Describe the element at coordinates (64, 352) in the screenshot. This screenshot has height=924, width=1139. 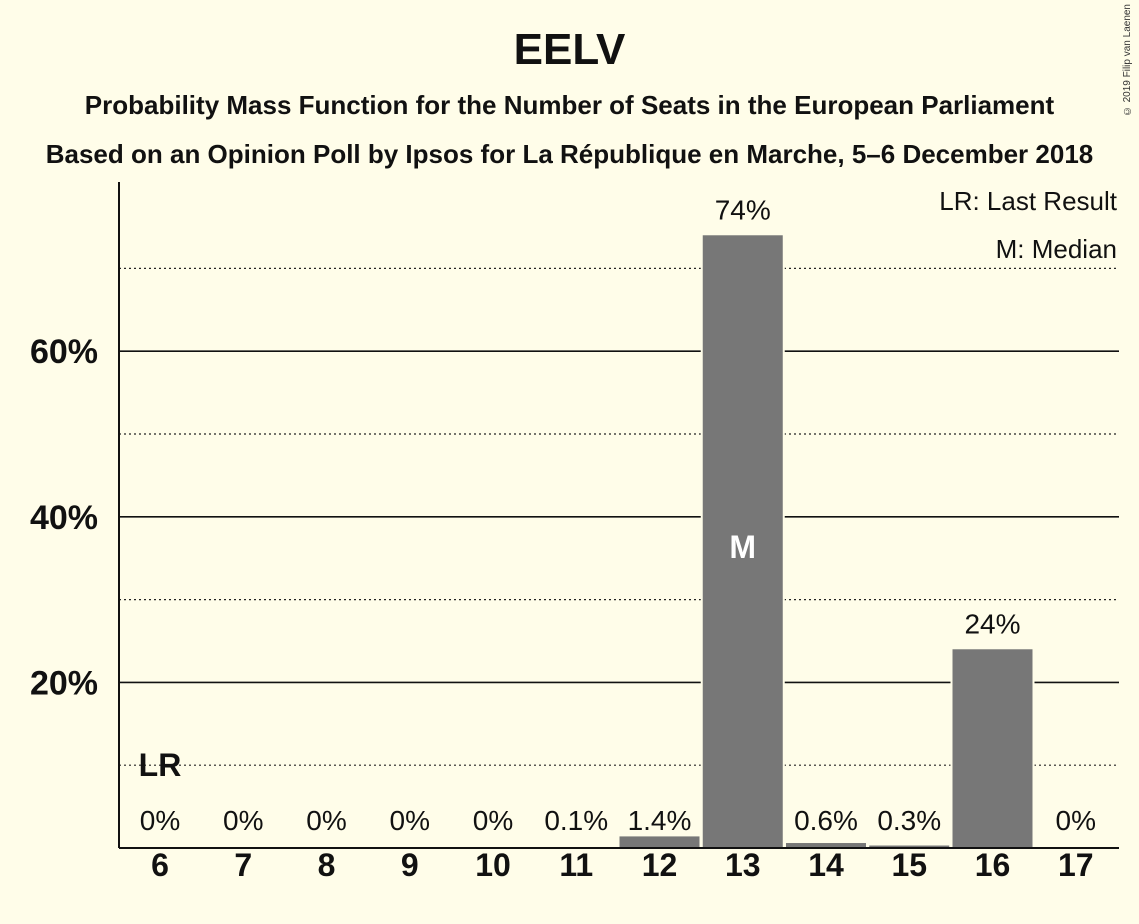
I see `y-tick-label: 60%` at that location.